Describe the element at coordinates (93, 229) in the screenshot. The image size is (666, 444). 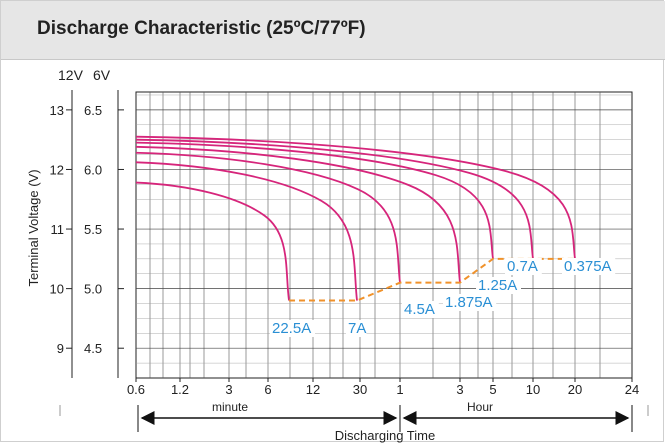
I see `y-tick-label-6v: 5.5` at that location.